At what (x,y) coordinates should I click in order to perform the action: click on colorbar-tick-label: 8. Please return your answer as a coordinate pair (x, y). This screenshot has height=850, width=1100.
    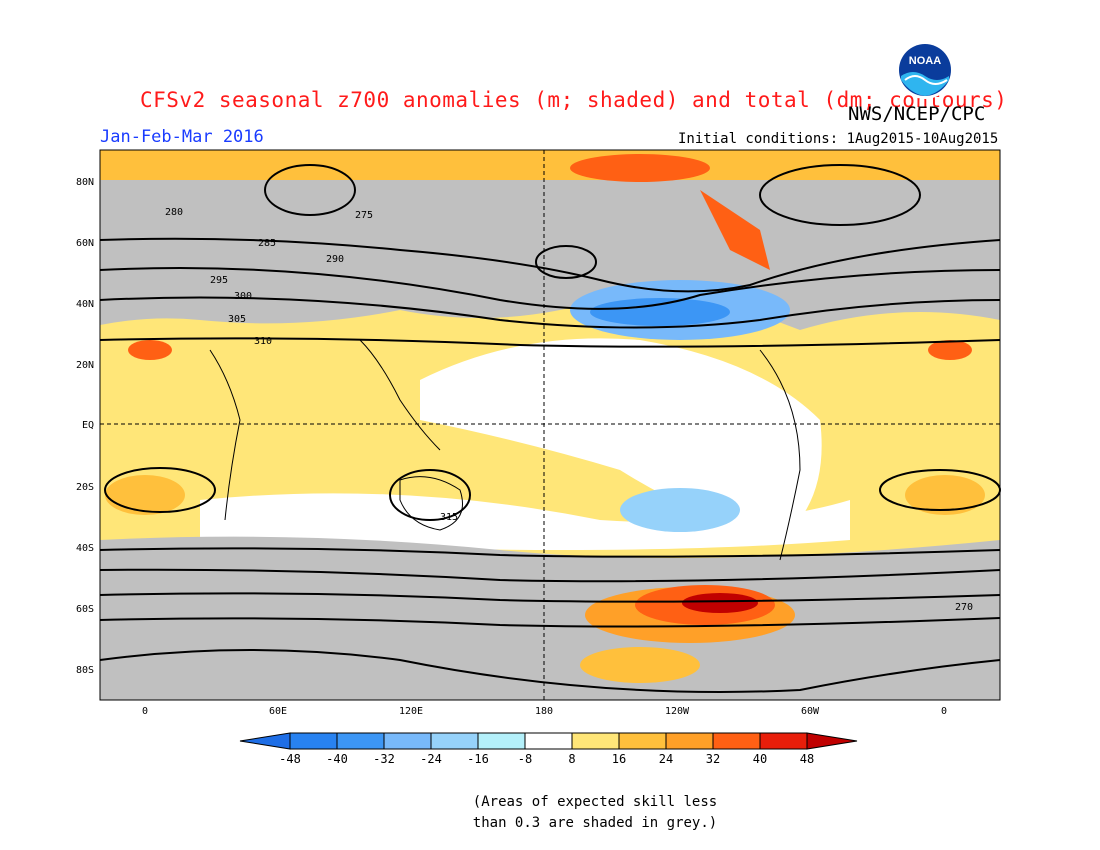
    Looking at the image, I should click on (571, 759).